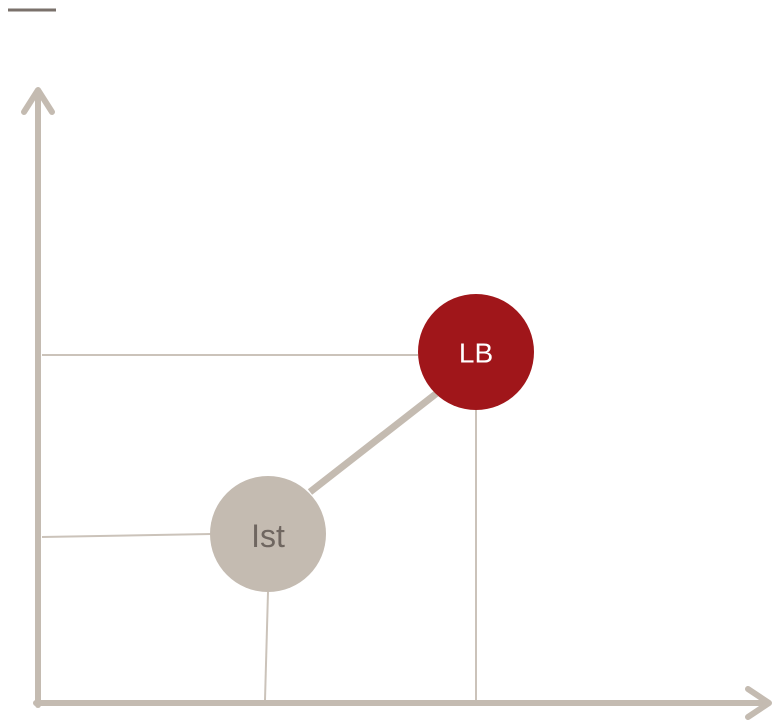 This screenshot has height=721, width=773. I want to click on node-label: LB, so click(476, 353).